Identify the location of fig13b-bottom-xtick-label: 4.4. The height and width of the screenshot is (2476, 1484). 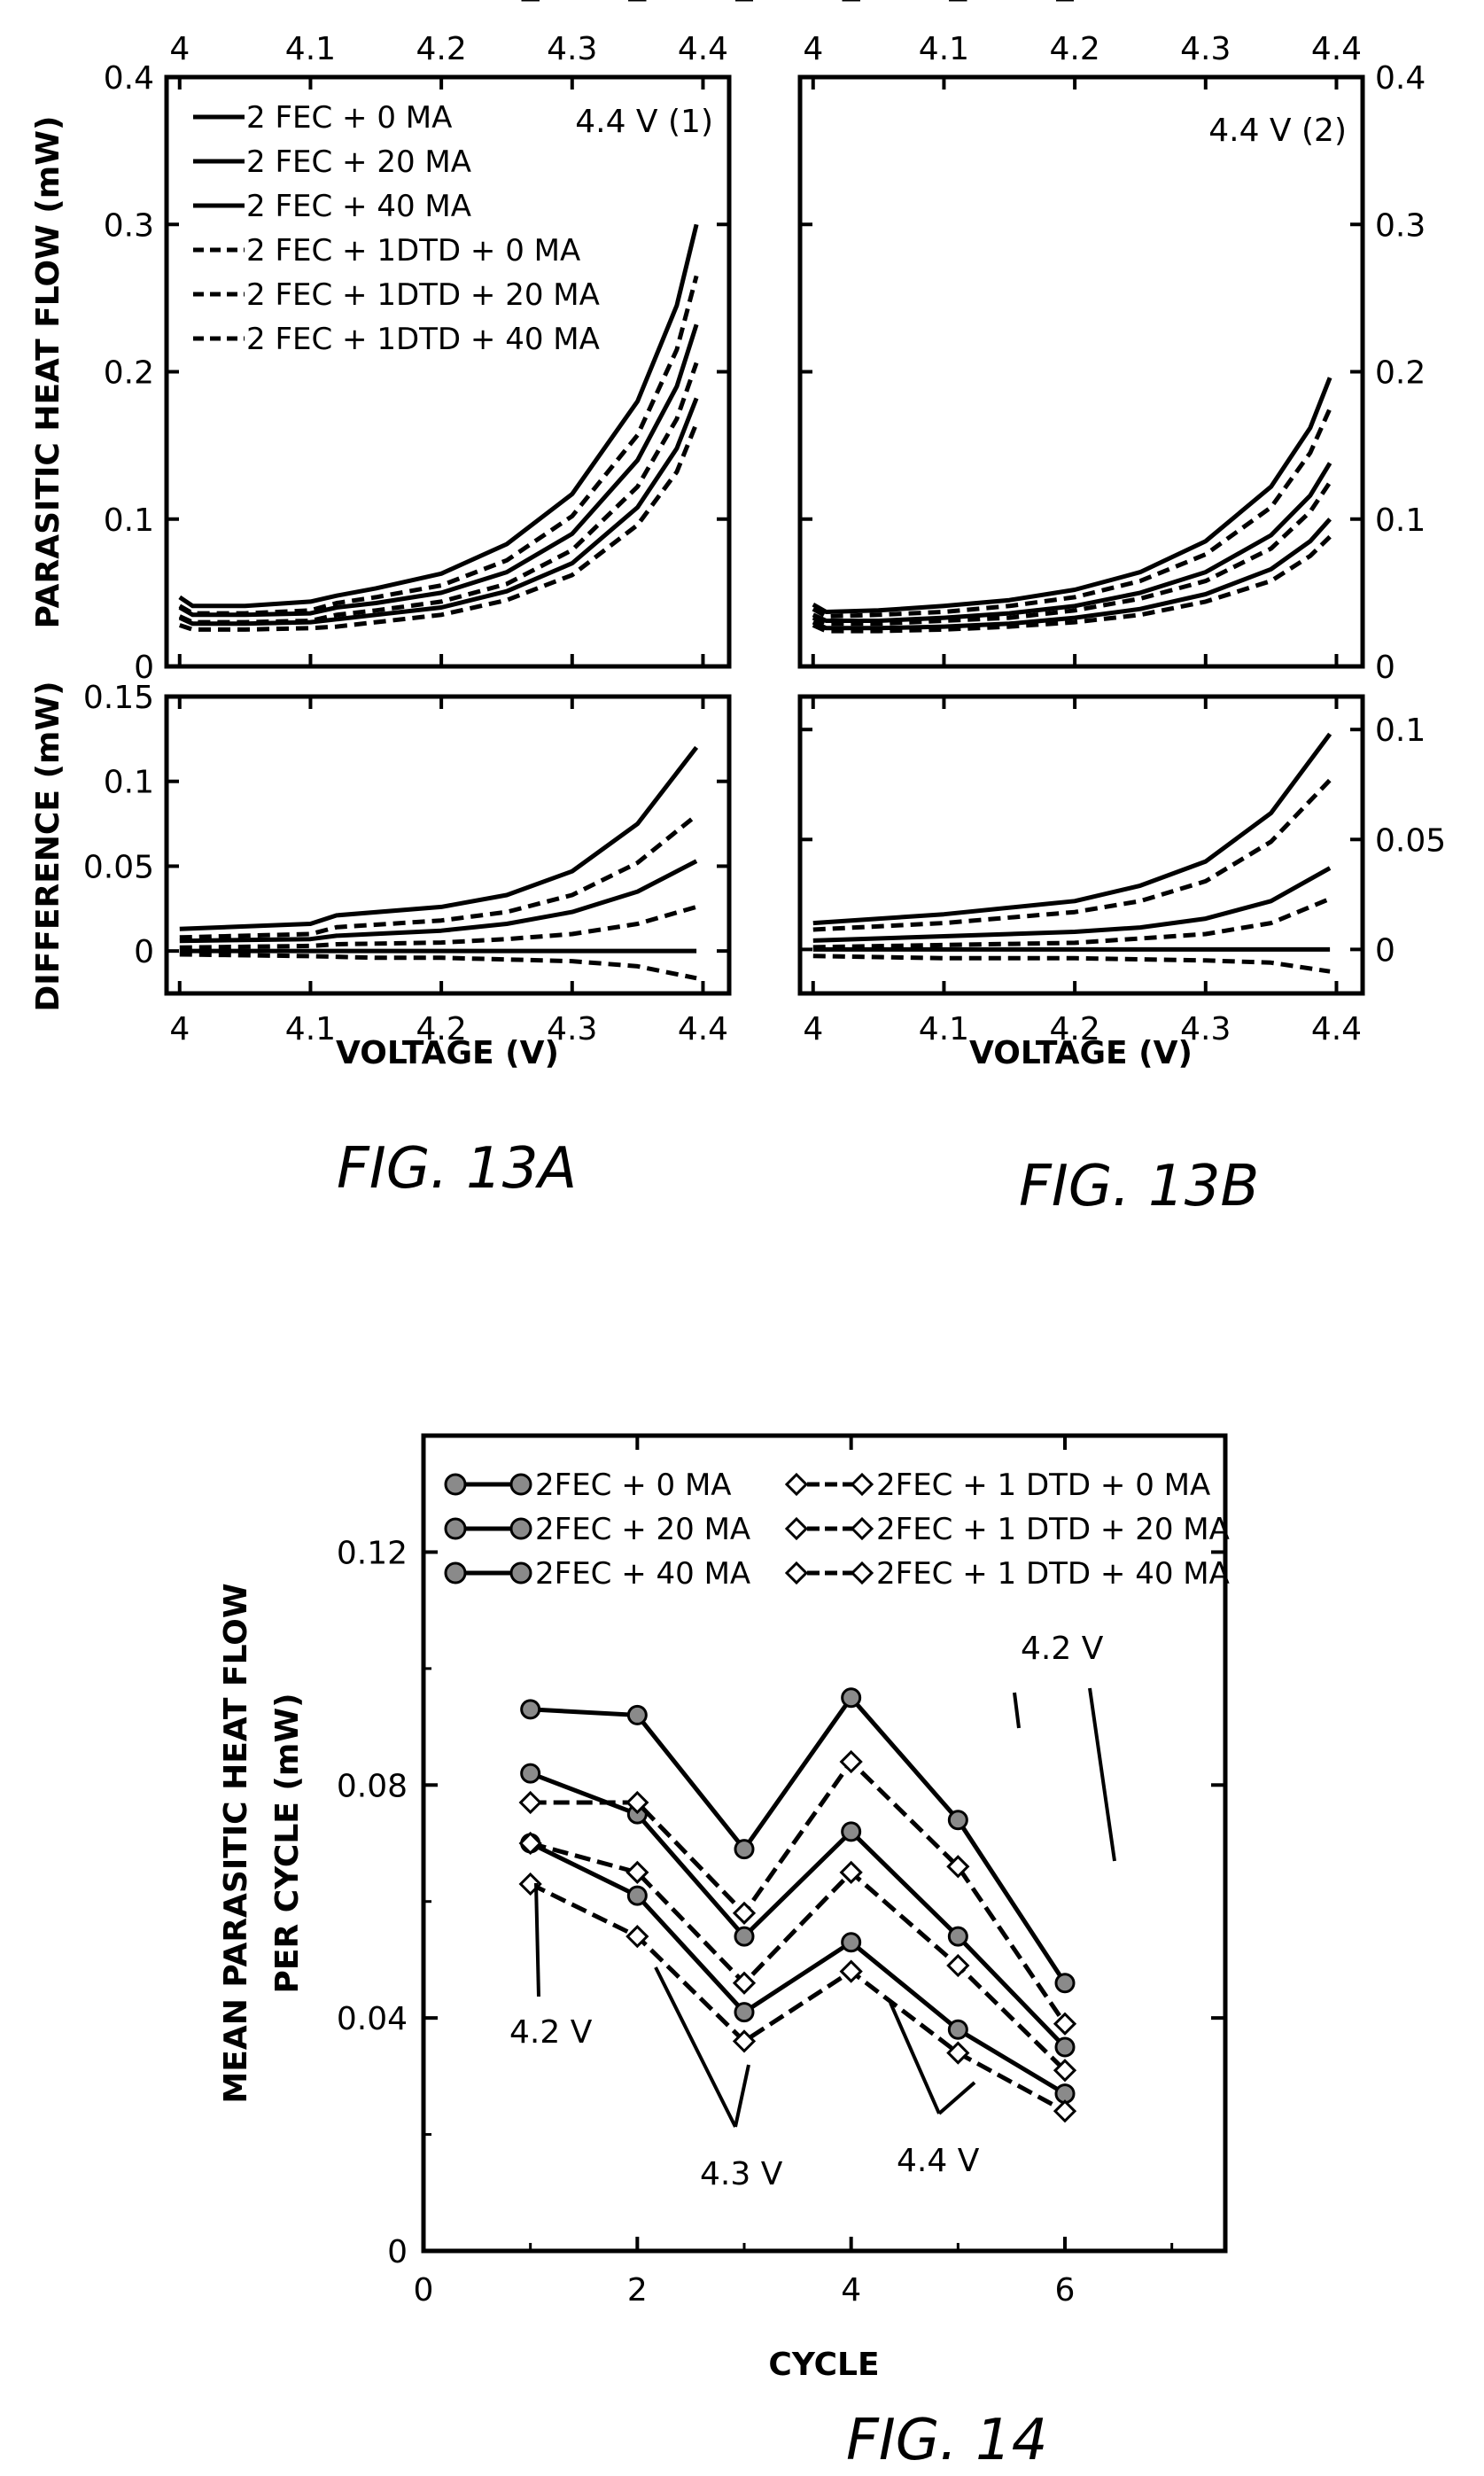
(1336, 1029).